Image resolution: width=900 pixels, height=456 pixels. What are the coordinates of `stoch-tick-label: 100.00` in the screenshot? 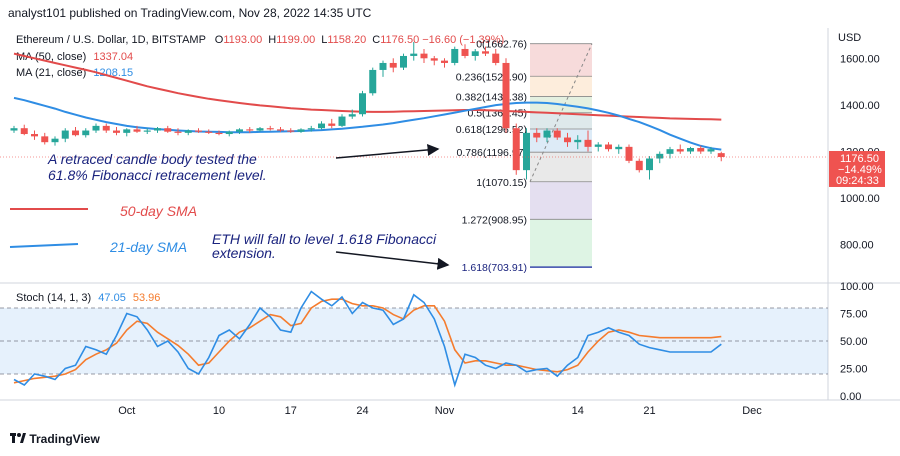 It's located at (857, 287).